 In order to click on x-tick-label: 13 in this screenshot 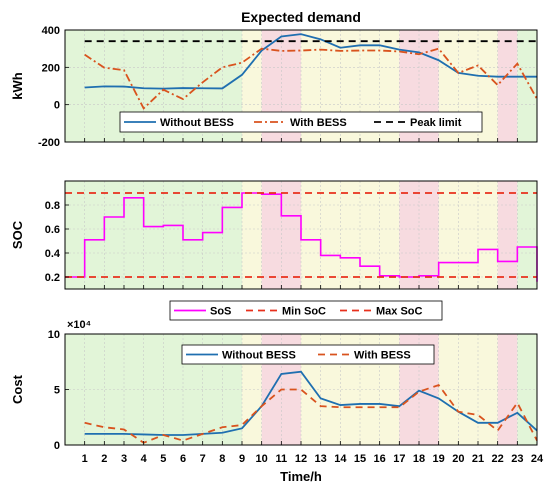, I will do `click(321, 459)`.